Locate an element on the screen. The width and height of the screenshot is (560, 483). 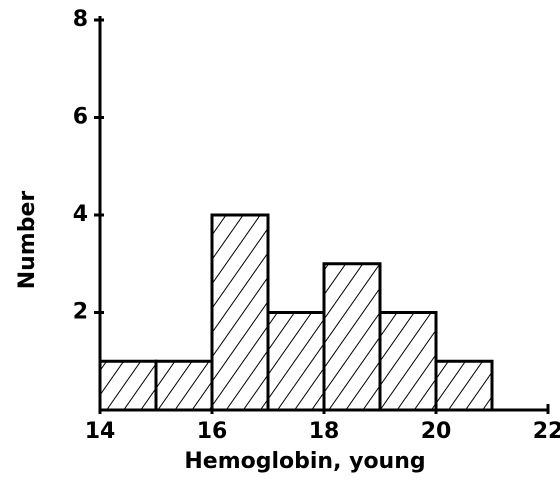
y-tick-label: 8 is located at coordinates (80, 19).